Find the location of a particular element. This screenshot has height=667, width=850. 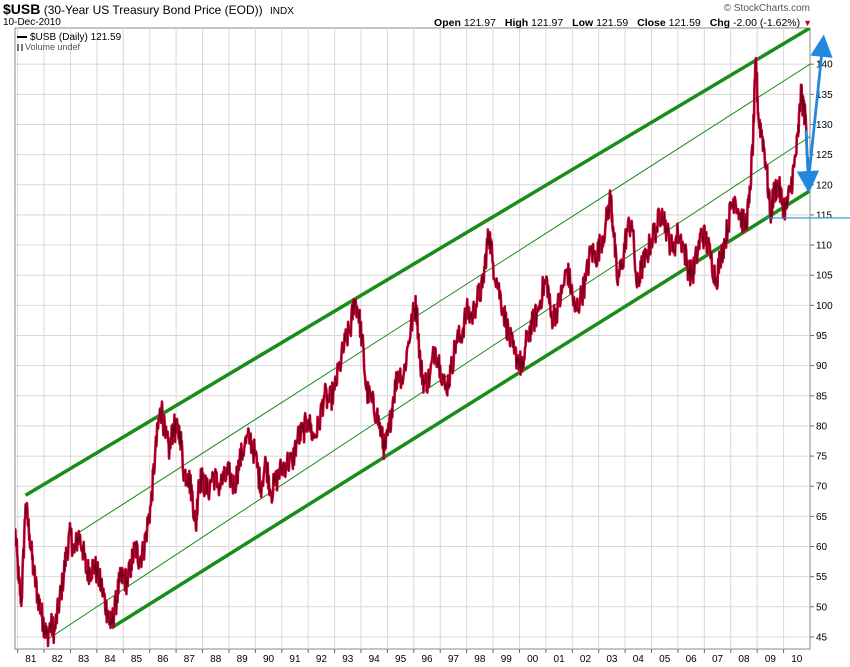

chart-date: 10-Dec-2010 is located at coordinates (32, 22).